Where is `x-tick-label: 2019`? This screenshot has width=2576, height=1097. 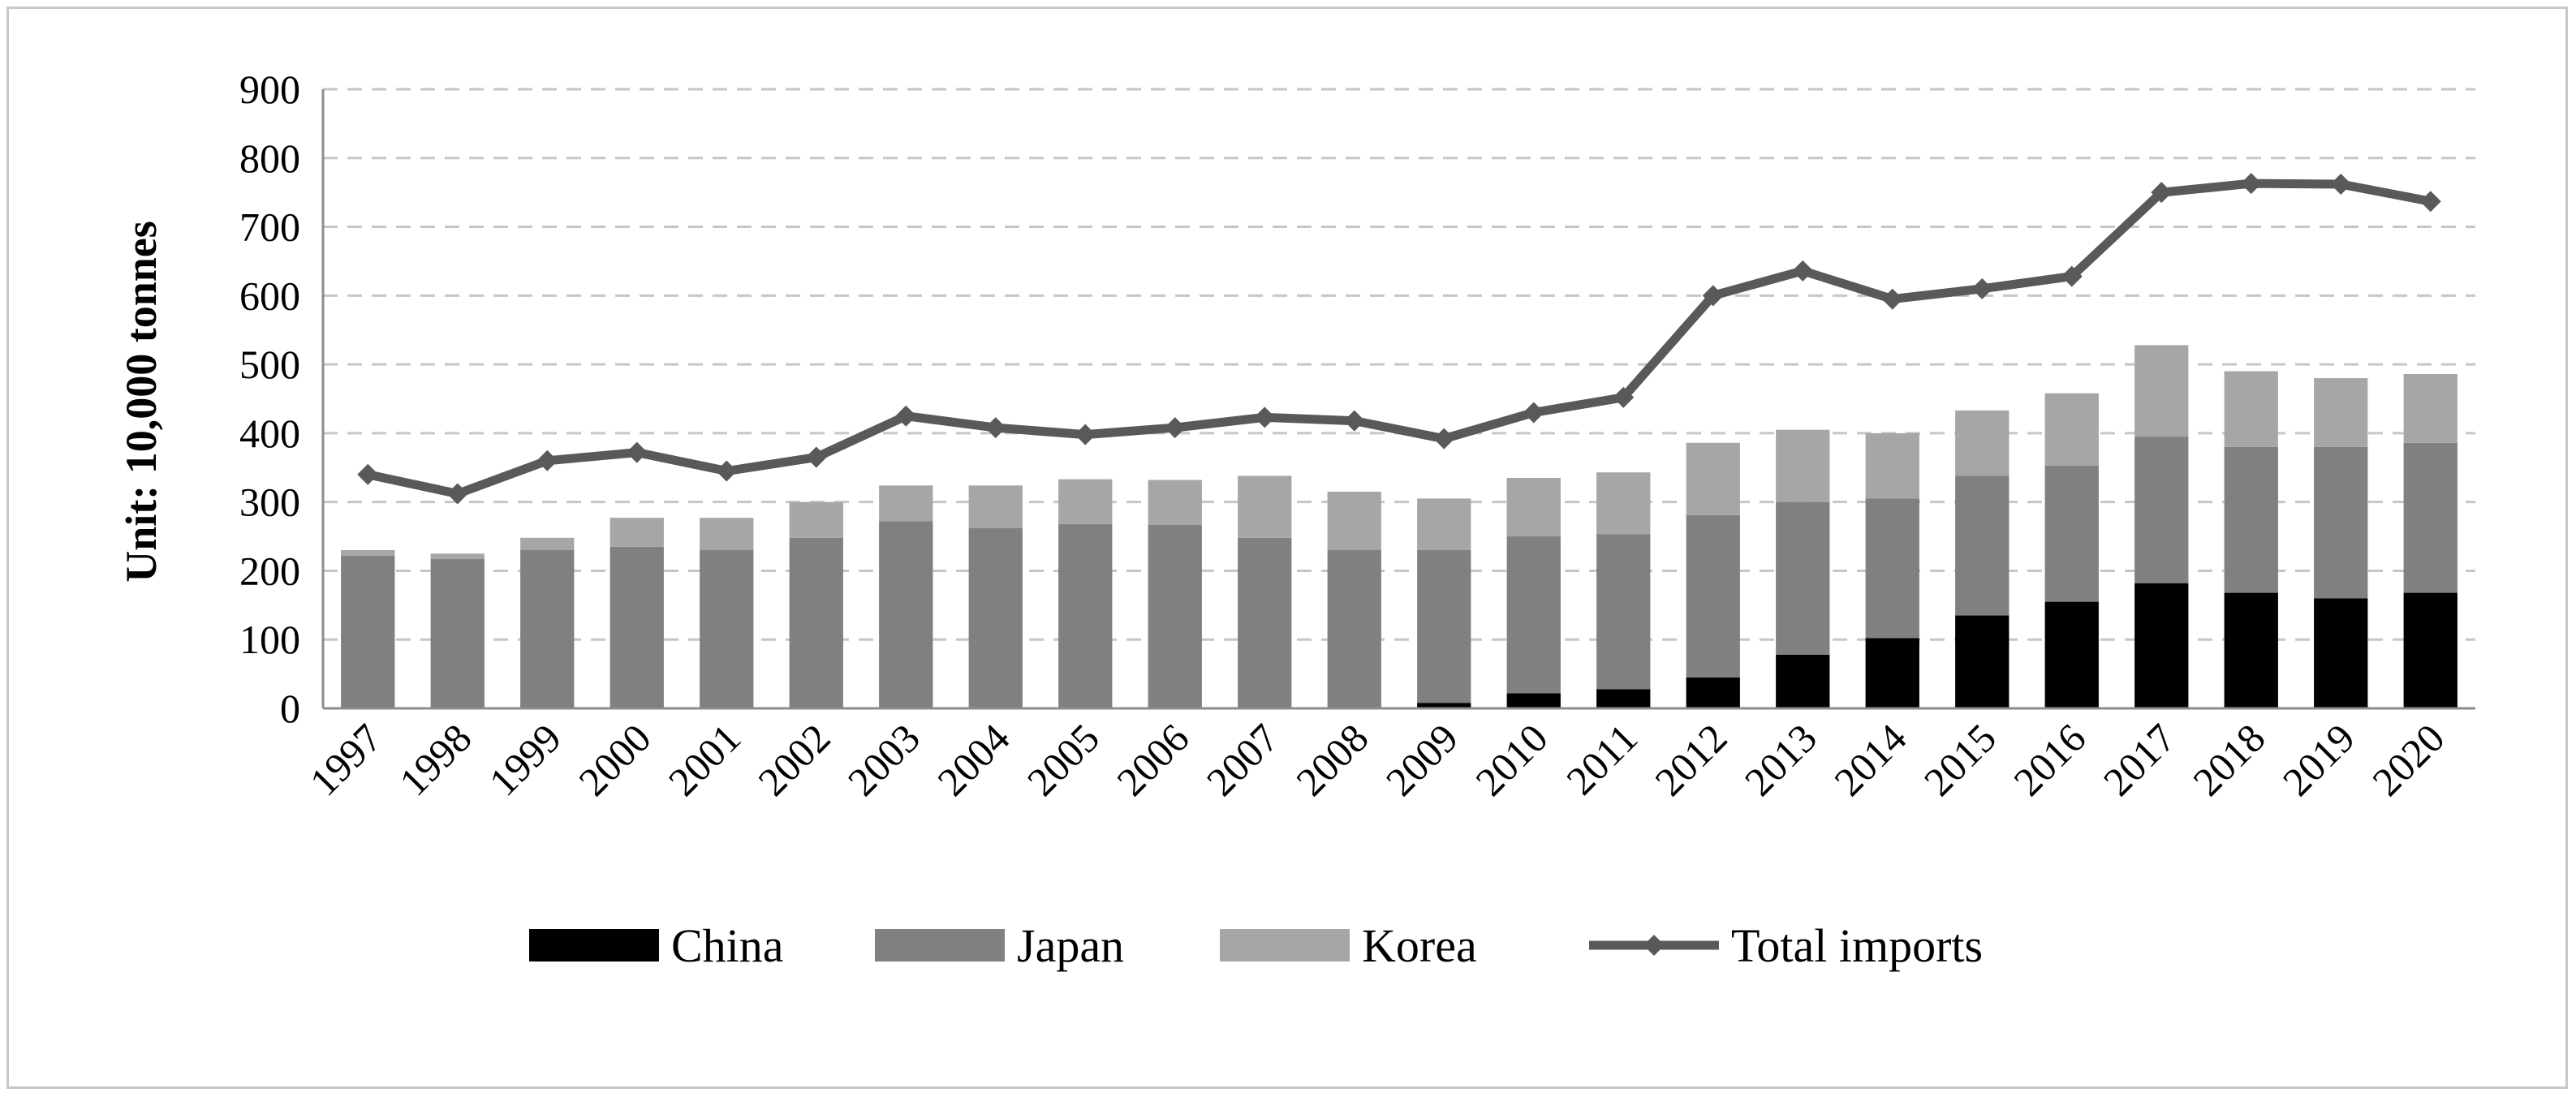
x-tick-label: 2019 is located at coordinates (2318, 759).